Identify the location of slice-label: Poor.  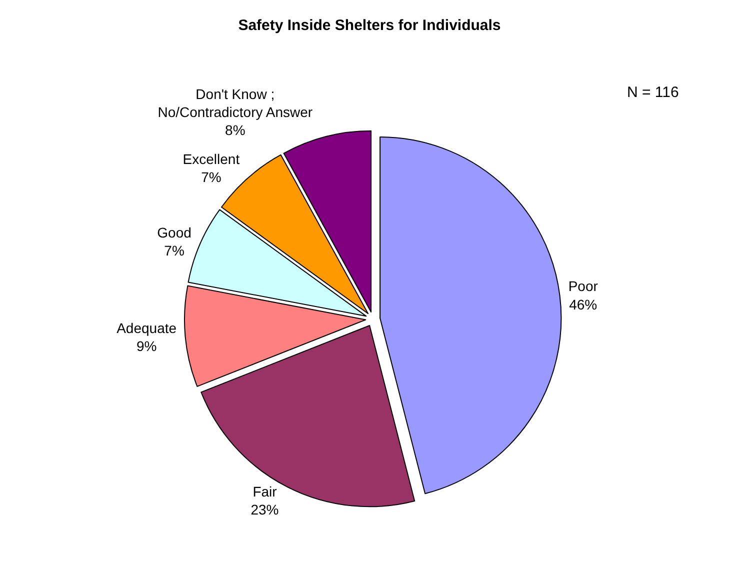
(583, 286).